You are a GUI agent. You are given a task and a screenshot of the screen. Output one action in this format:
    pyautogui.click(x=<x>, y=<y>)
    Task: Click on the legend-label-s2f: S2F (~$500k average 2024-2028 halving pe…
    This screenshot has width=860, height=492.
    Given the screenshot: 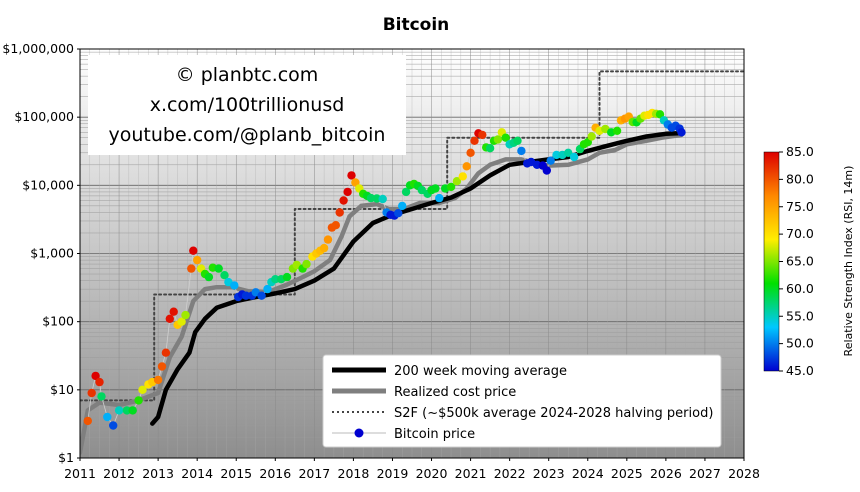 What is the action you would take?
    pyautogui.click(x=553, y=413)
    